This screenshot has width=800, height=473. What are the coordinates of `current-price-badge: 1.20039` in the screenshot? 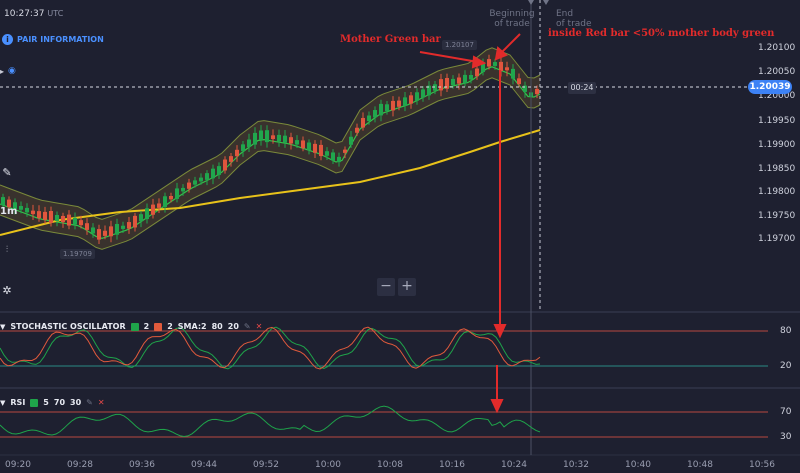 It's located at (770, 87).